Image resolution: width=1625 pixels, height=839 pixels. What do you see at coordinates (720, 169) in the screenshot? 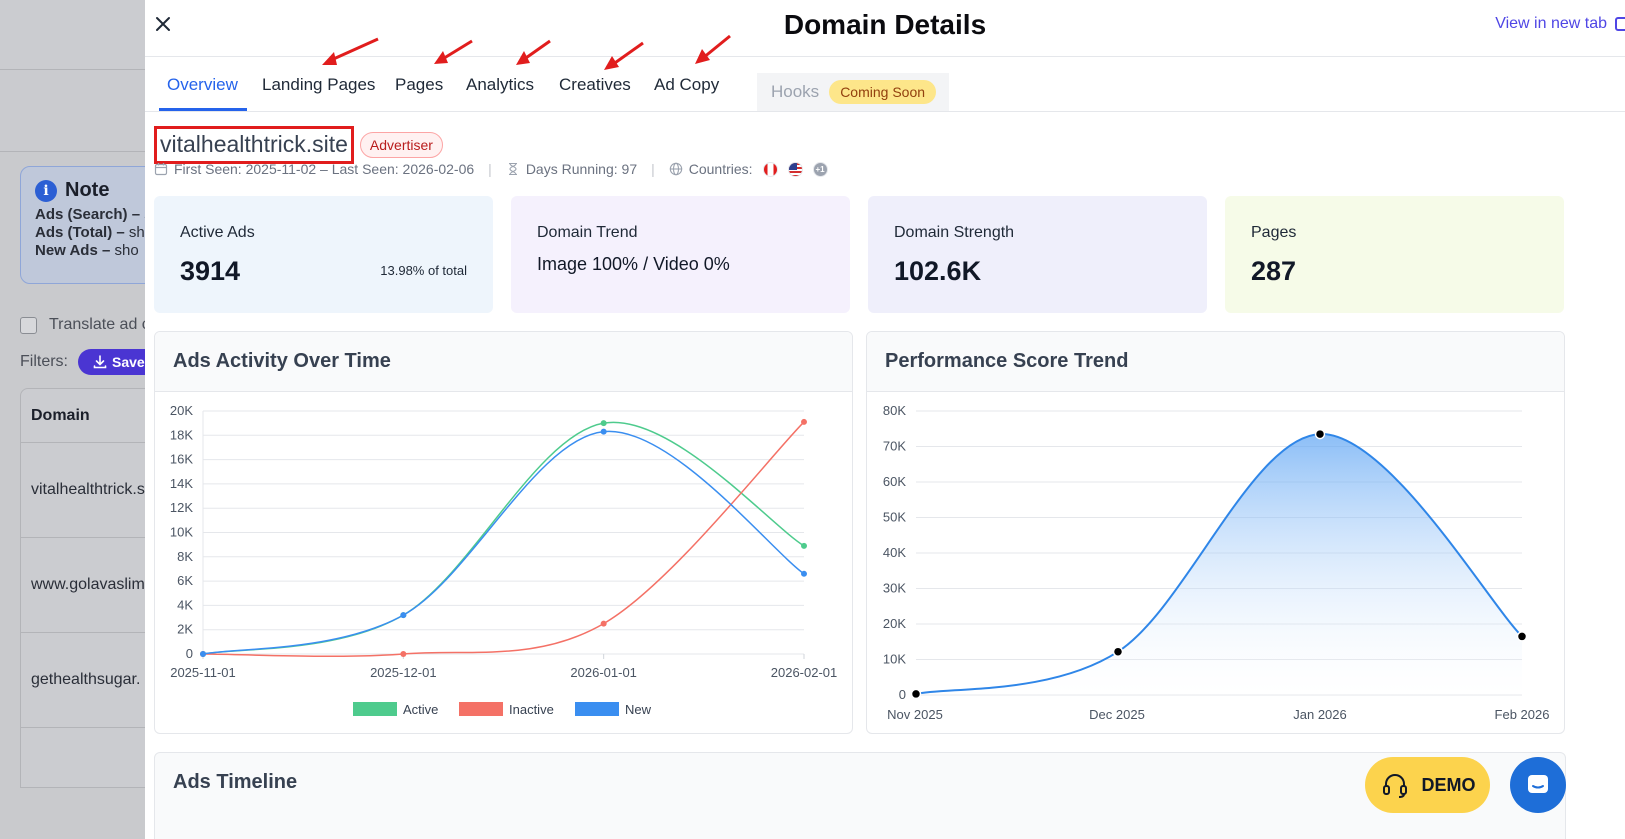
I see `countries-label: Countries:` at bounding box center [720, 169].